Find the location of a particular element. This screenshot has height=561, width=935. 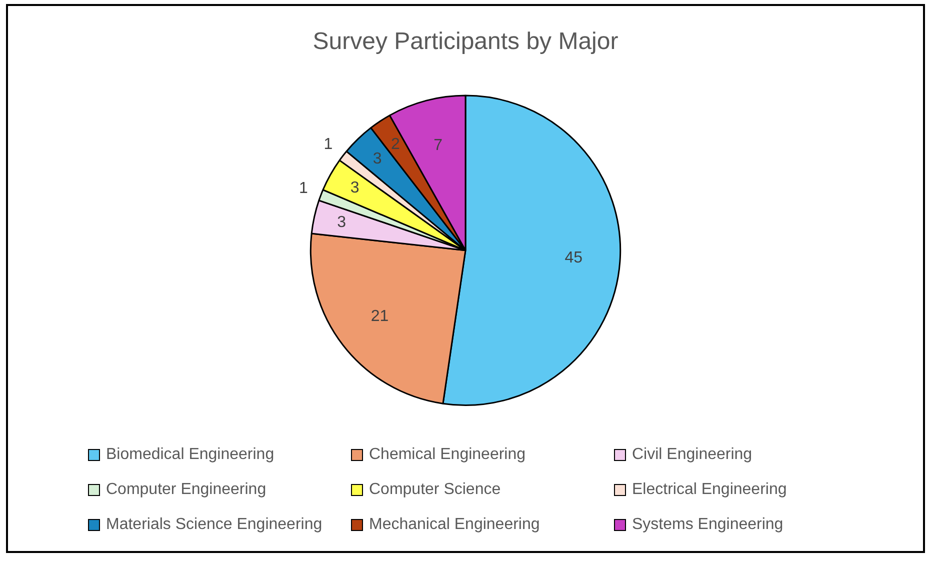

legend-label: Biomedical Engineering is located at coordinates (190, 455).